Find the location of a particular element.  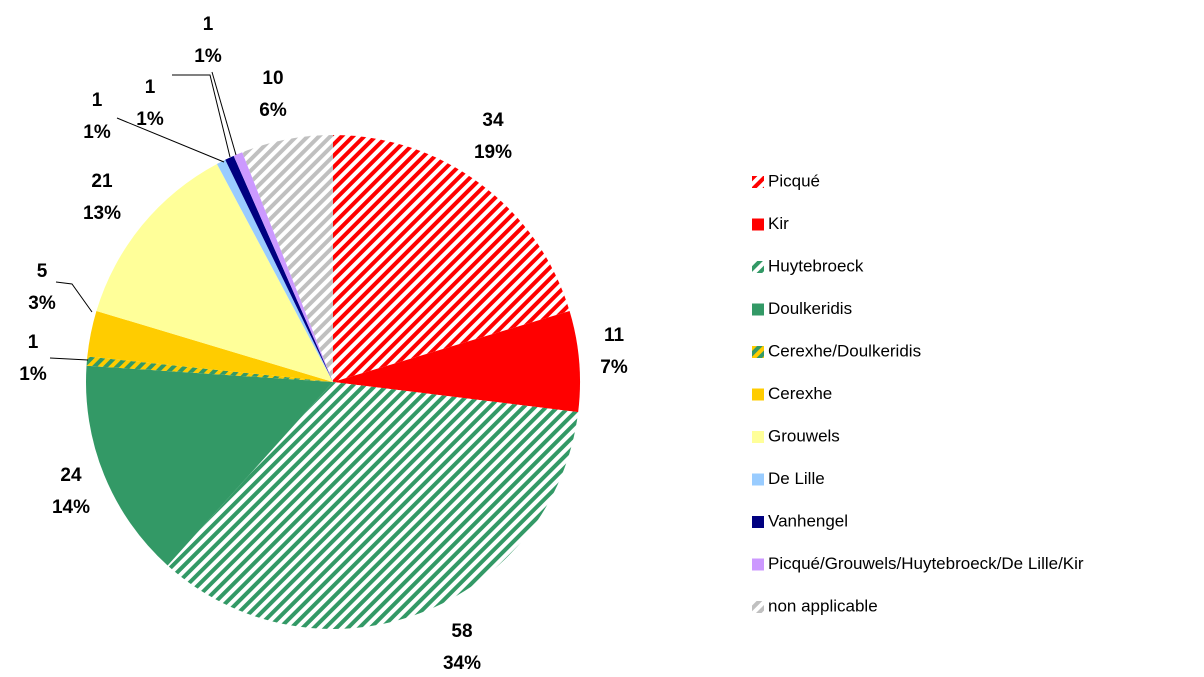

percent-label: 14% is located at coordinates (71, 507).